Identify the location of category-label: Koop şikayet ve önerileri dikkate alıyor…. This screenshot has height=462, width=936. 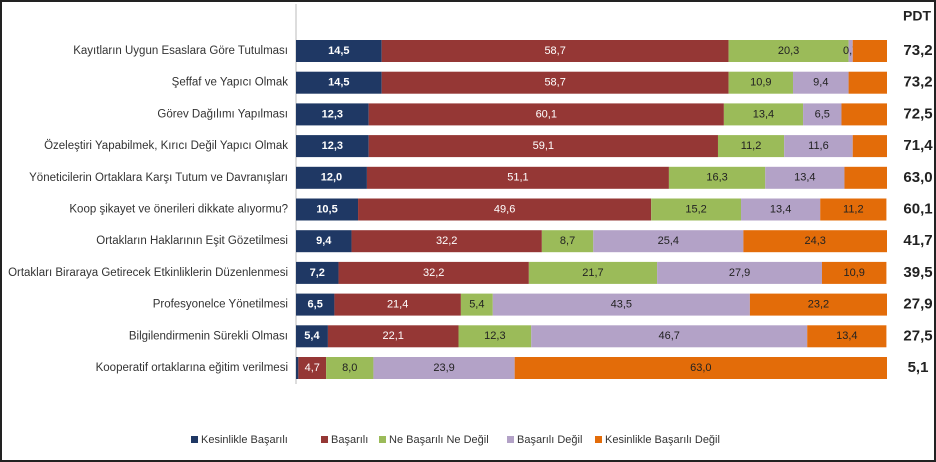
(178, 210).